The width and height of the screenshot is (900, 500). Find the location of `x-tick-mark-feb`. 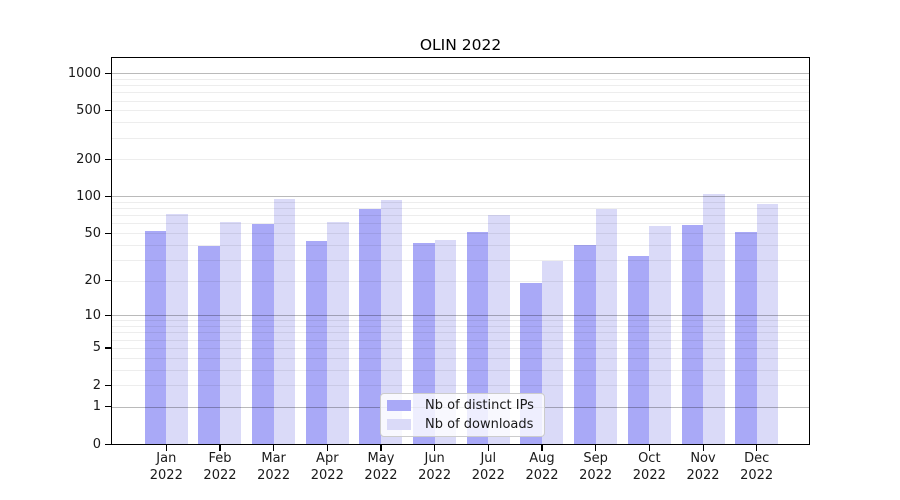

x-tick-mark-feb is located at coordinates (220, 448).